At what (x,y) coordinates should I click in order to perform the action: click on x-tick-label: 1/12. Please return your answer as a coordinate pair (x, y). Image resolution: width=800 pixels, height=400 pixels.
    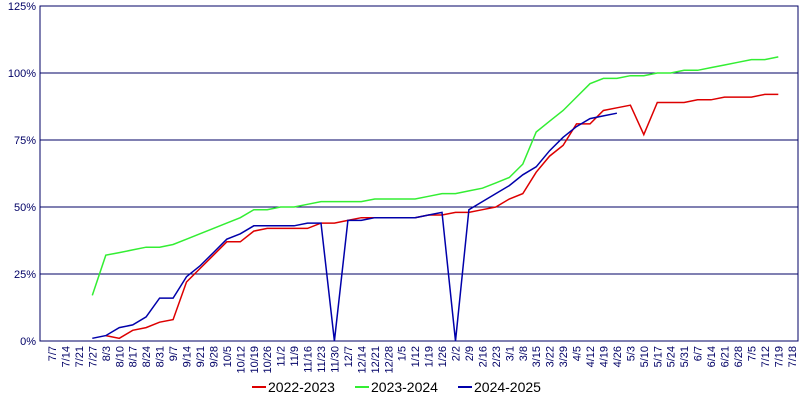
    Looking at the image, I should click on (416, 356).